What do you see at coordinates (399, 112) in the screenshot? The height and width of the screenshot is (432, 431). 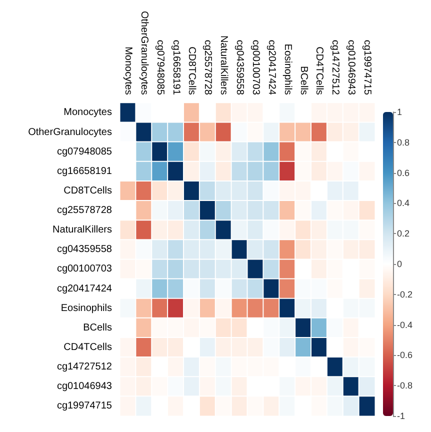 I see `color-bar-label: 1` at bounding box center [399, 112].